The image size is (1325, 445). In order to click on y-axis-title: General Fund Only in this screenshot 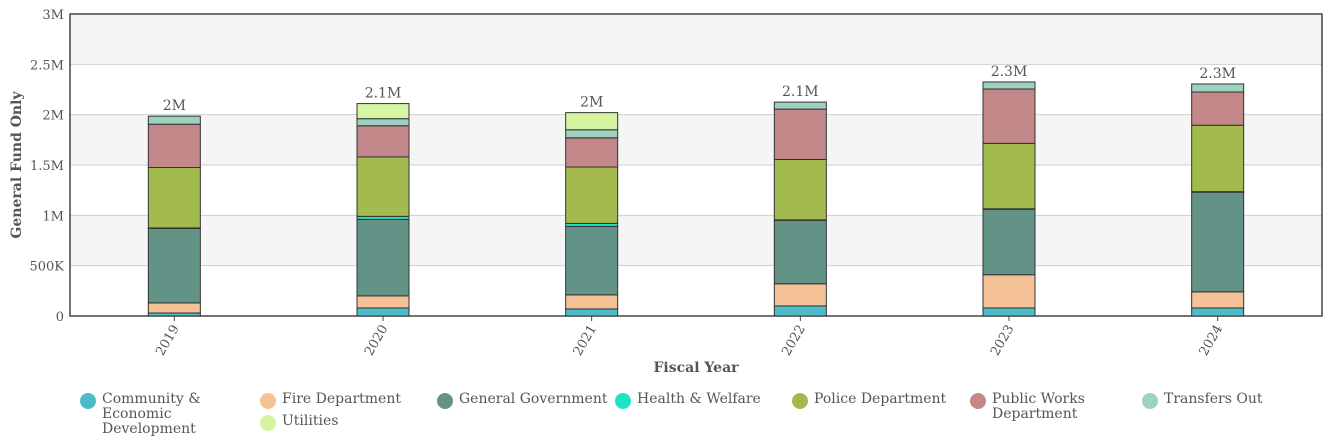, I will do `click(17, 165)`.